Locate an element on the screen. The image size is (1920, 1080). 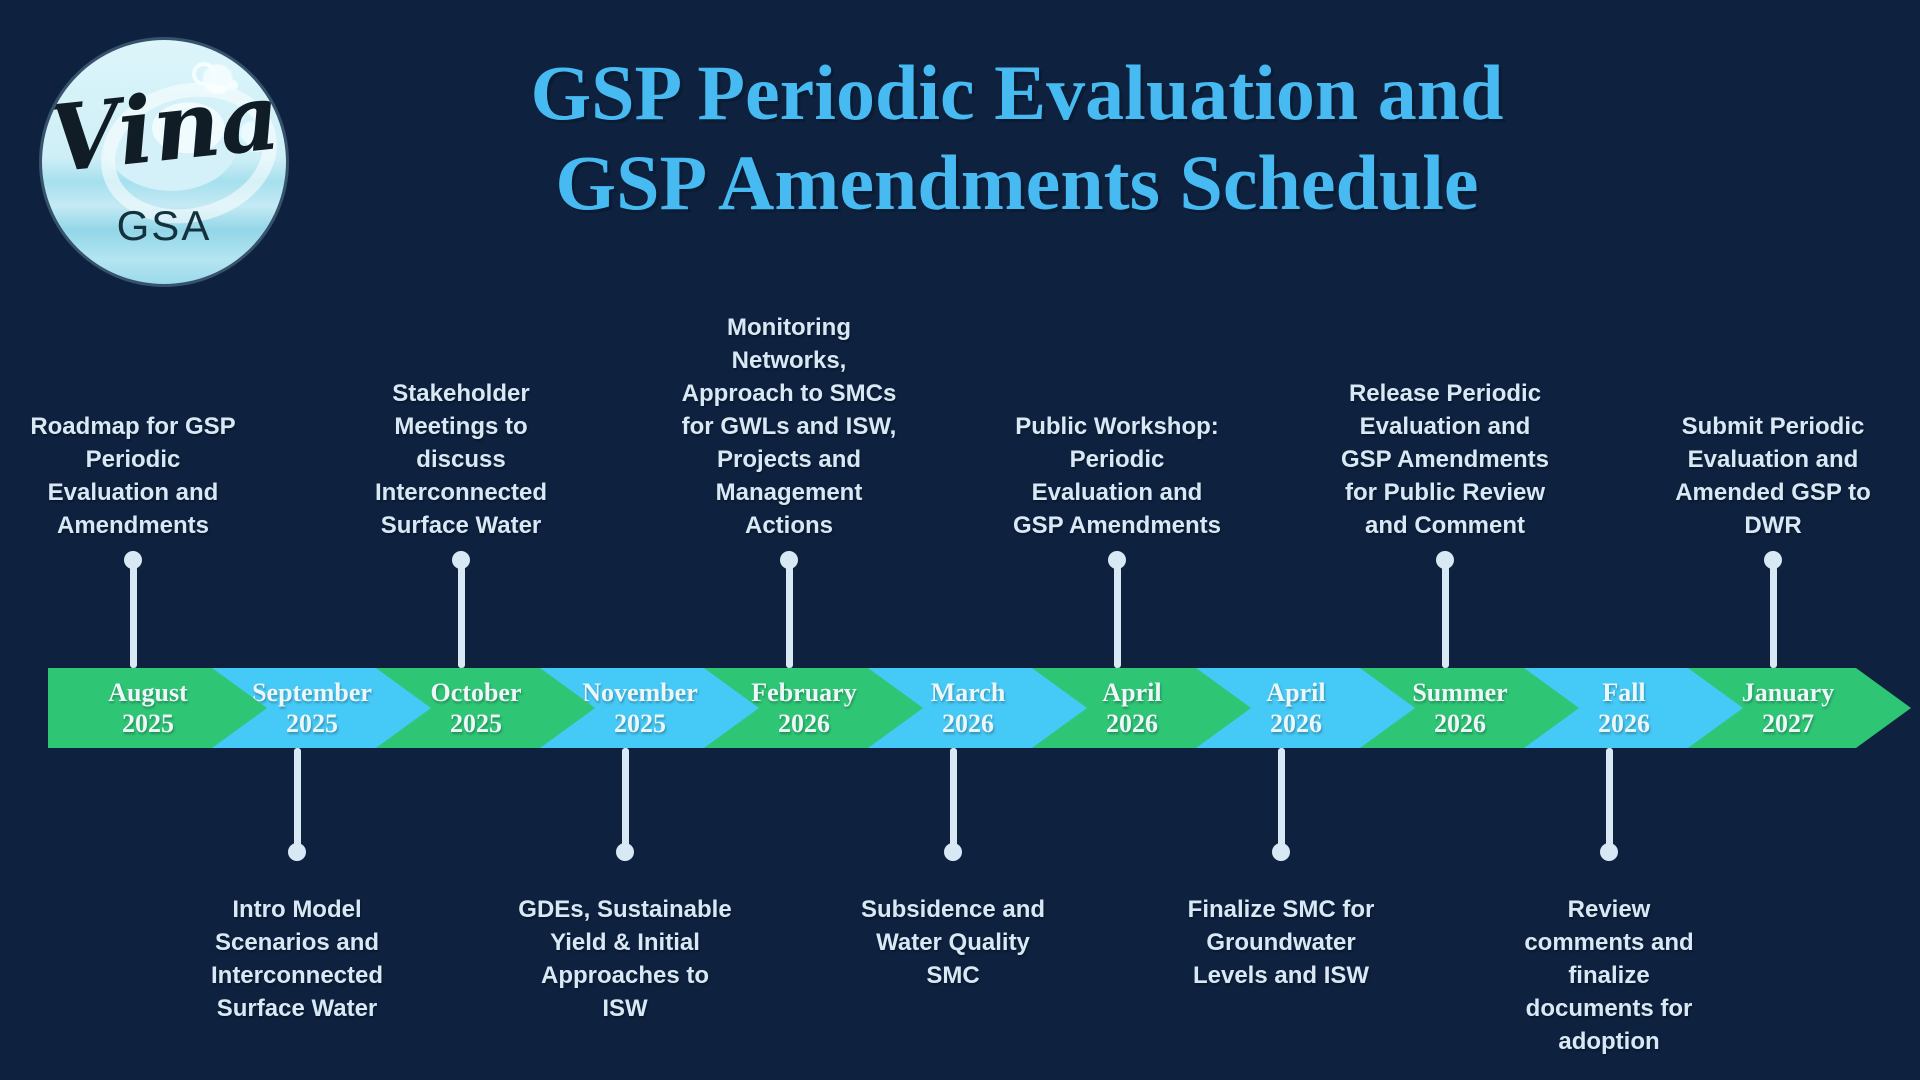
month-name: March is located at coordinates (968, 692).